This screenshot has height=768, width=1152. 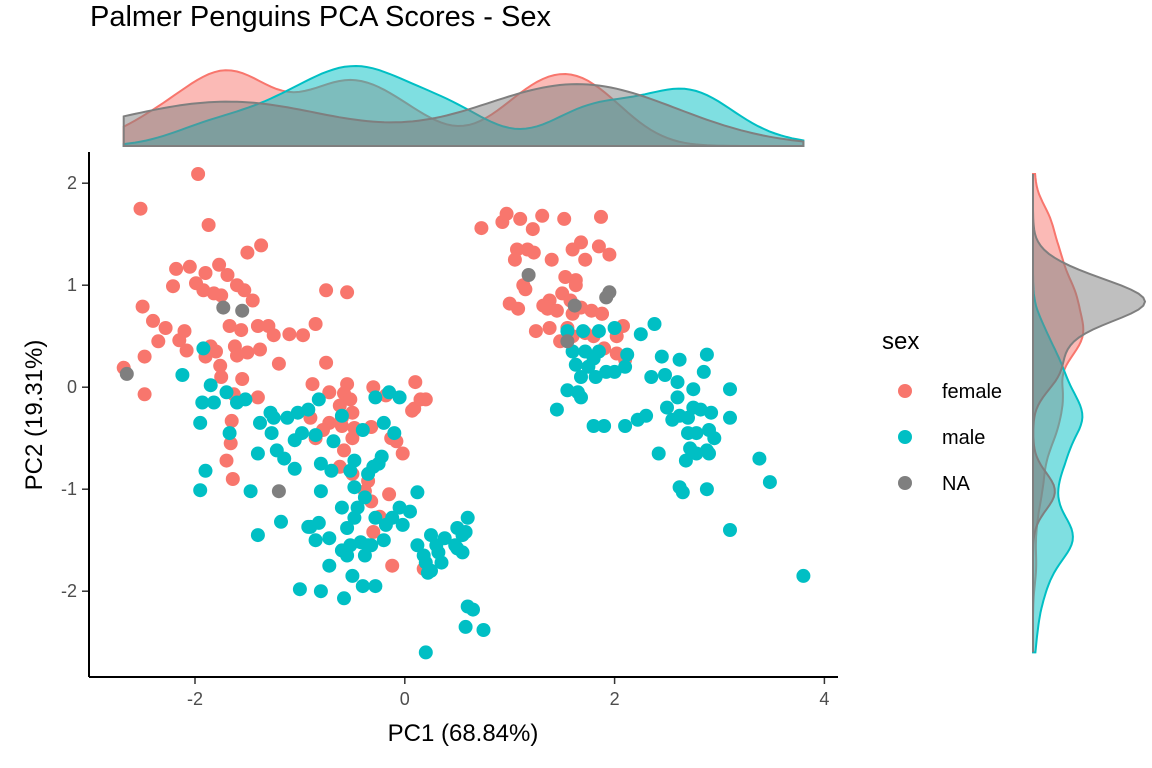 What do you see at coordinates (1089, 413) in the screenshot?
I see `right-marginal-density` at bounding box center [1089, 413].